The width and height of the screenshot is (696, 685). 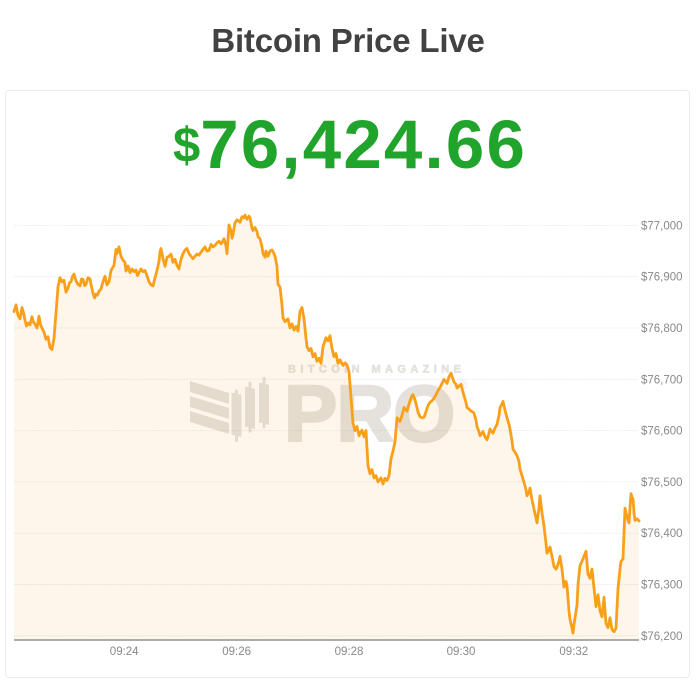 What do you see at coordinates (461, 652) in the screenshot?
I see `svg-text: 09:30` at bounding box center [461, 652].